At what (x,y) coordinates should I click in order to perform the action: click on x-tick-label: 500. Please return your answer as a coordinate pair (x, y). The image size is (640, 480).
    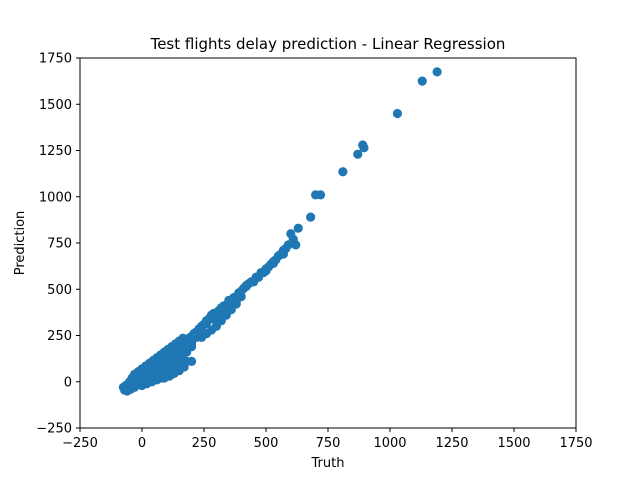
    Looking at the image, I should click on (266, 443).